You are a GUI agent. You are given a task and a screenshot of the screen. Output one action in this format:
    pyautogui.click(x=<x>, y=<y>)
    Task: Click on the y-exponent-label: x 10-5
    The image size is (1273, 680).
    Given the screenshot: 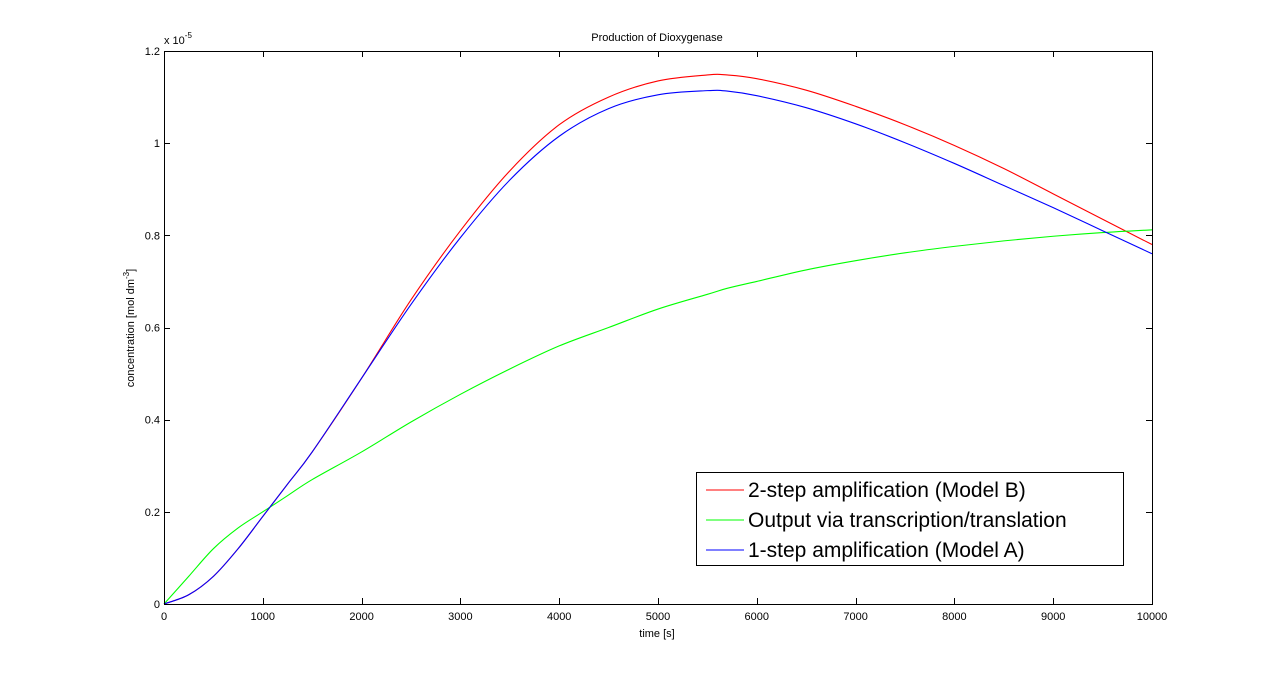 What is the action you would take?
    pyautogui.click(x=178, y=39)
    